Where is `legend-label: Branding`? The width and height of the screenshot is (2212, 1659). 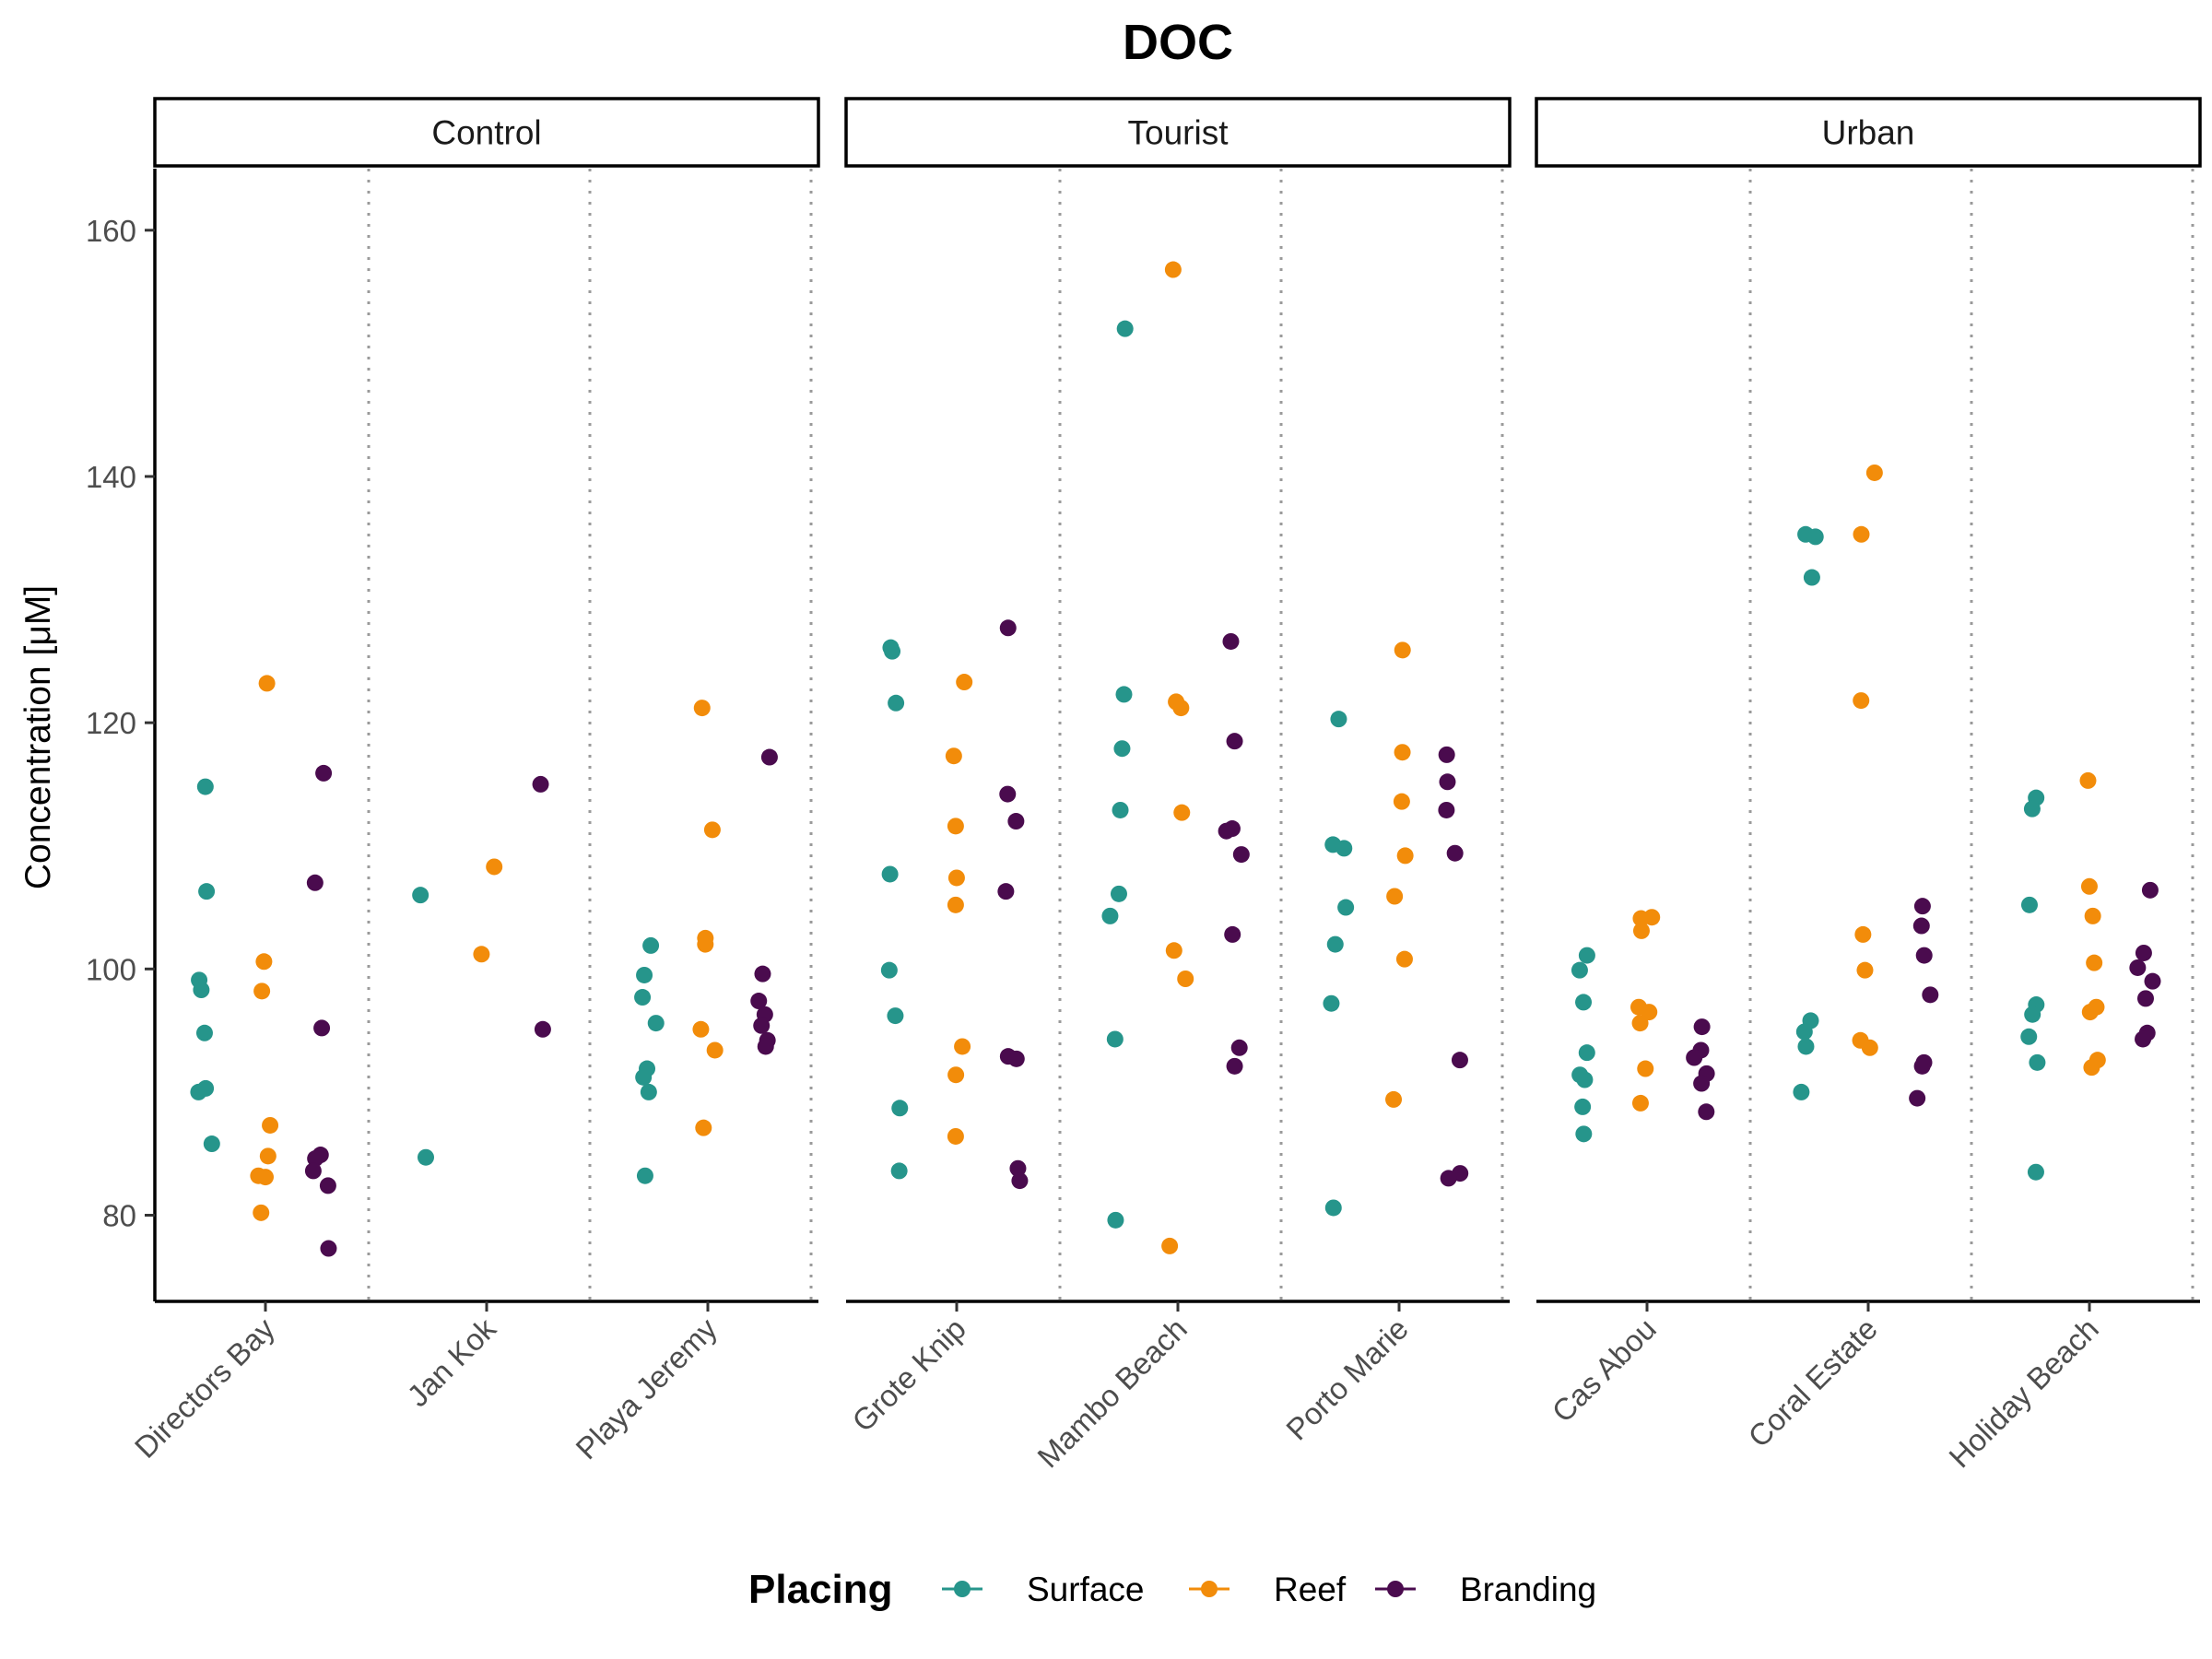
legend-label: Branding is located at coordinates (1528, 1589).